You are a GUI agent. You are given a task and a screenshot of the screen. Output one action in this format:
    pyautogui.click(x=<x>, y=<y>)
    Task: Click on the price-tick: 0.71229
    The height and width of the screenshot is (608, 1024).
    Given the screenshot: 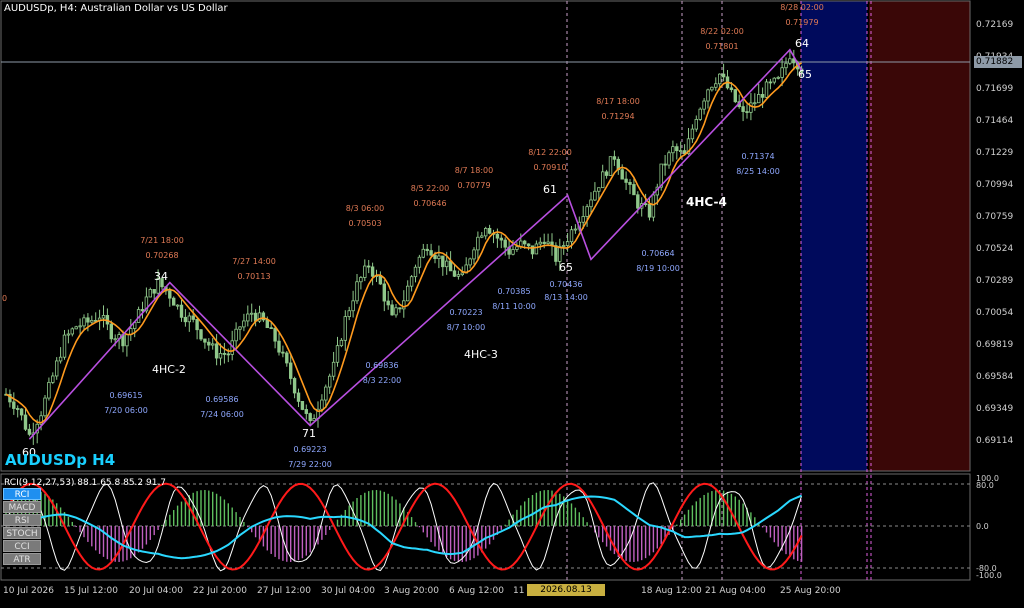 What is the action you would take?
    pyautogui.click(x=994, y=153)
    